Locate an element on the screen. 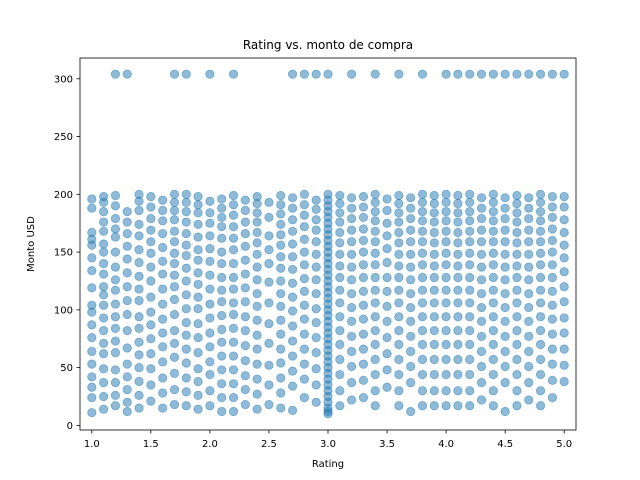 The height and width of the screenshot is (480, 640). y-tick-label: 50 is located at coordinates (66, 368).